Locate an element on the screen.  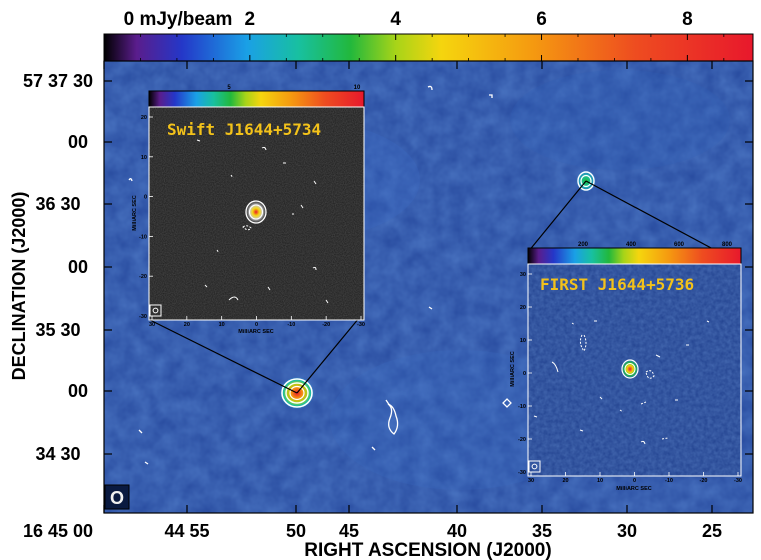
y-tick-label: 35 30 is located at coordinates (57, 330).